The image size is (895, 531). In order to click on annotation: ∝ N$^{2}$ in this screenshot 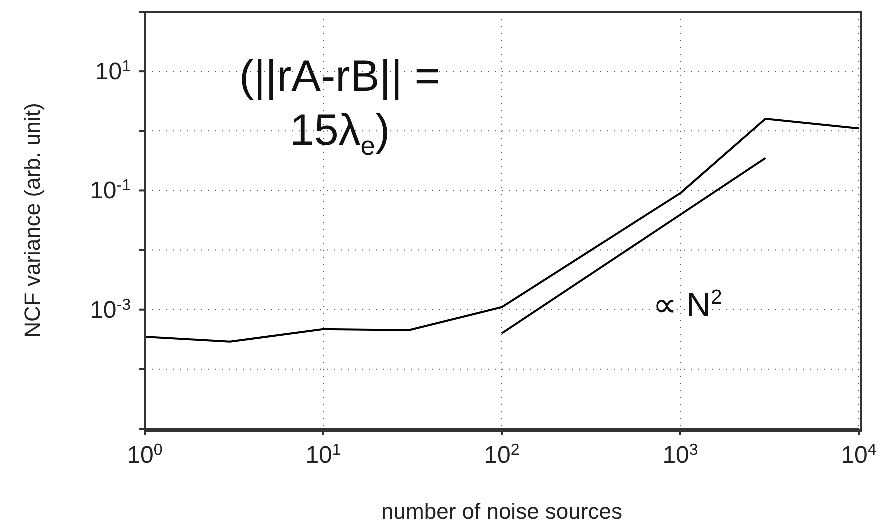, I will do `click(687, 305)`.